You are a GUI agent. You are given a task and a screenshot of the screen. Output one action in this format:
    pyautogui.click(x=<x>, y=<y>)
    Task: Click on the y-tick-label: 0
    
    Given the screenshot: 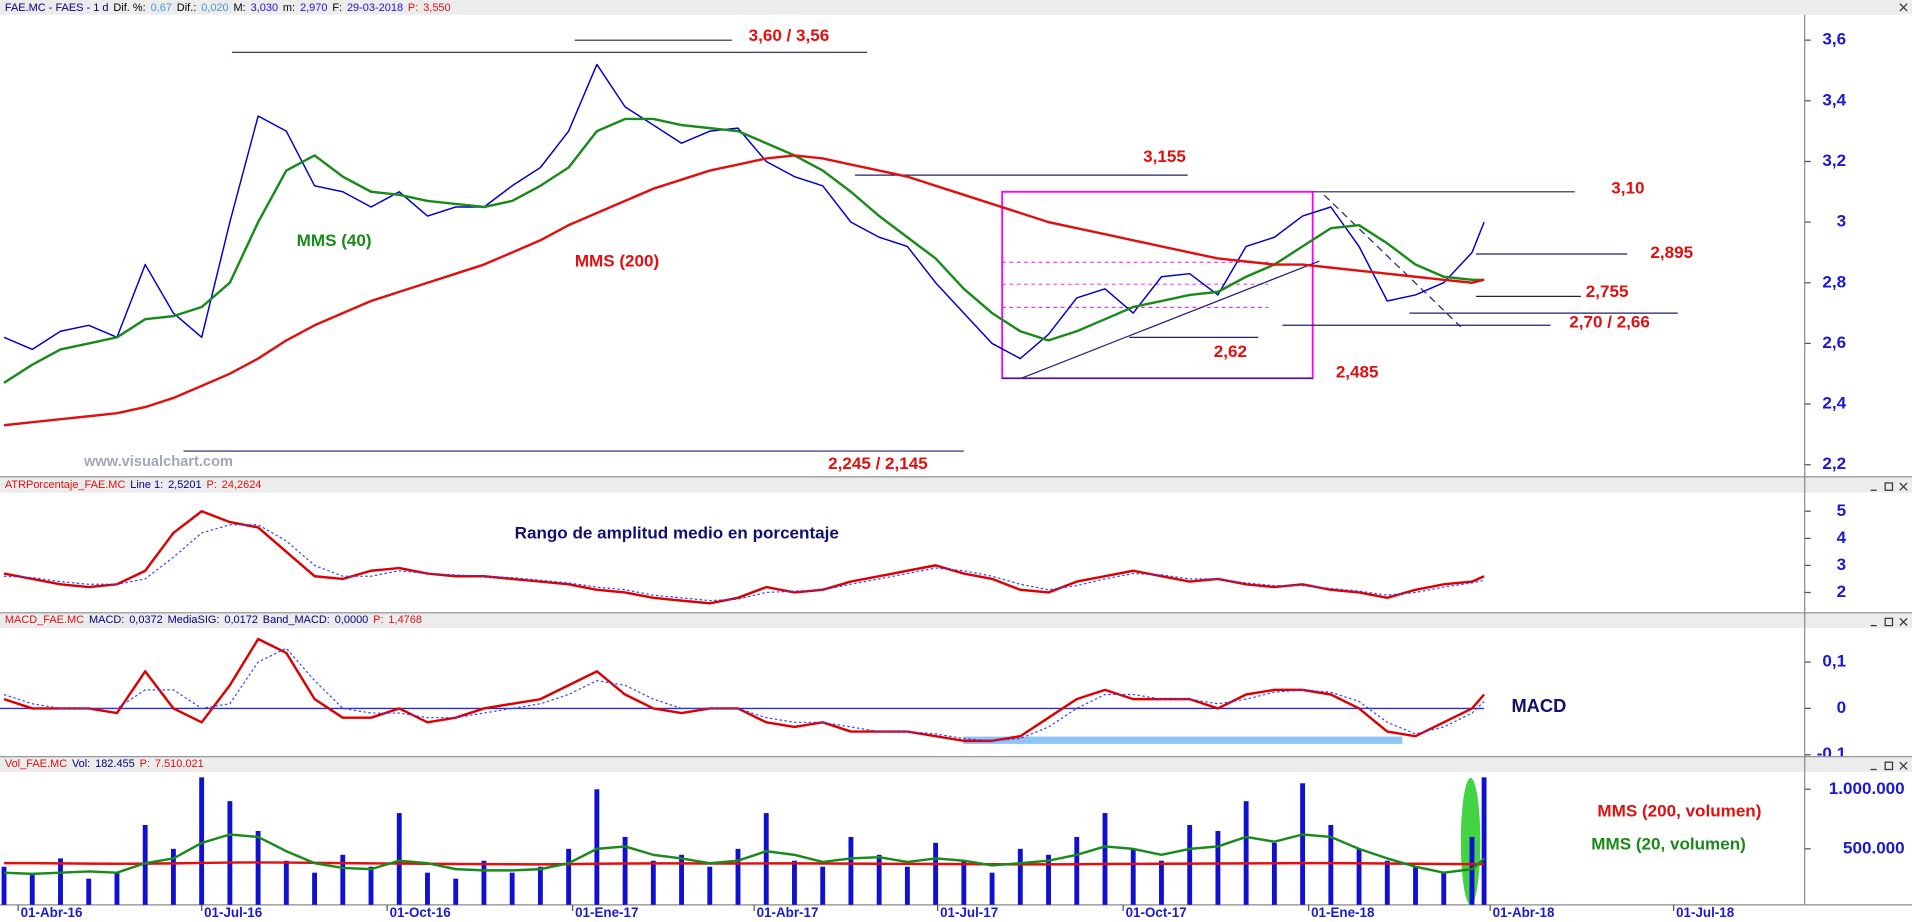 What is the action you would take?
    pyautogui.click(x=1842, y=707)
    